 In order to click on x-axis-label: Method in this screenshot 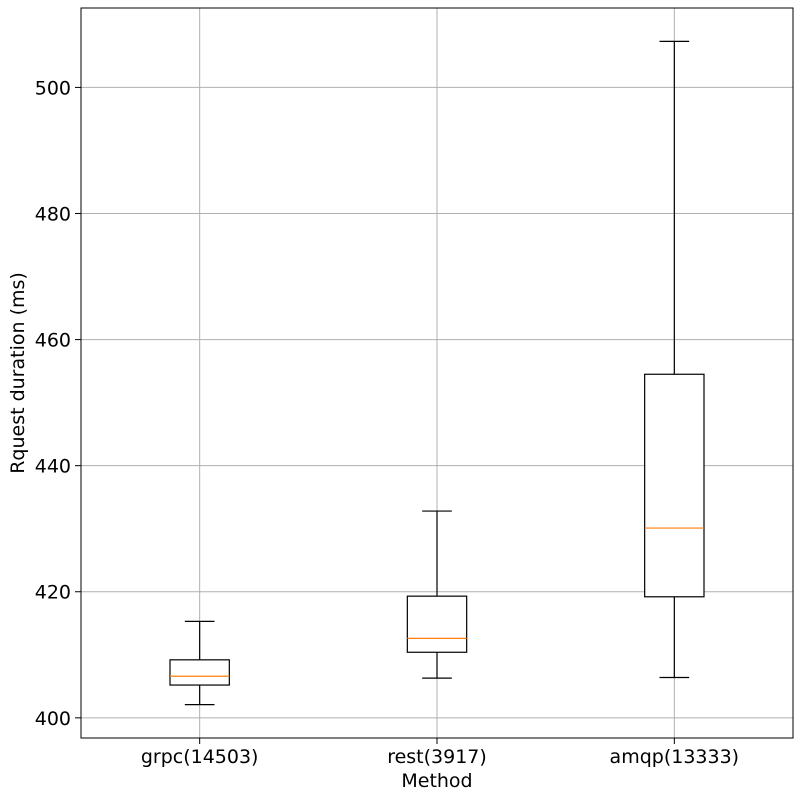, I will do `click(436, 781)`.